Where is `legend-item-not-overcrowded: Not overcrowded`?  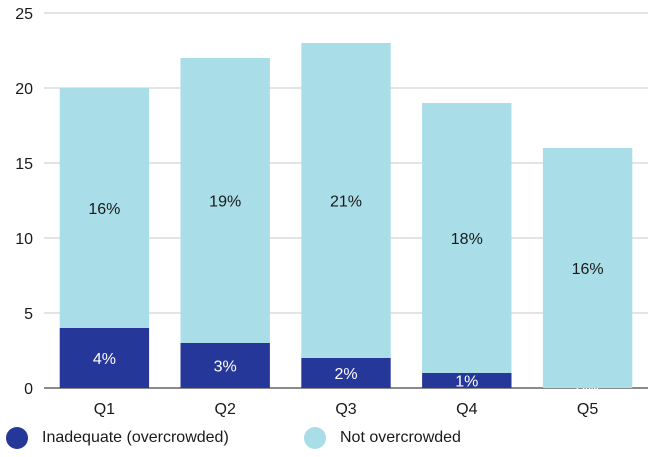 legend-item-not-overcrowded: Not overcrowded is located at coordinates (382, 438).